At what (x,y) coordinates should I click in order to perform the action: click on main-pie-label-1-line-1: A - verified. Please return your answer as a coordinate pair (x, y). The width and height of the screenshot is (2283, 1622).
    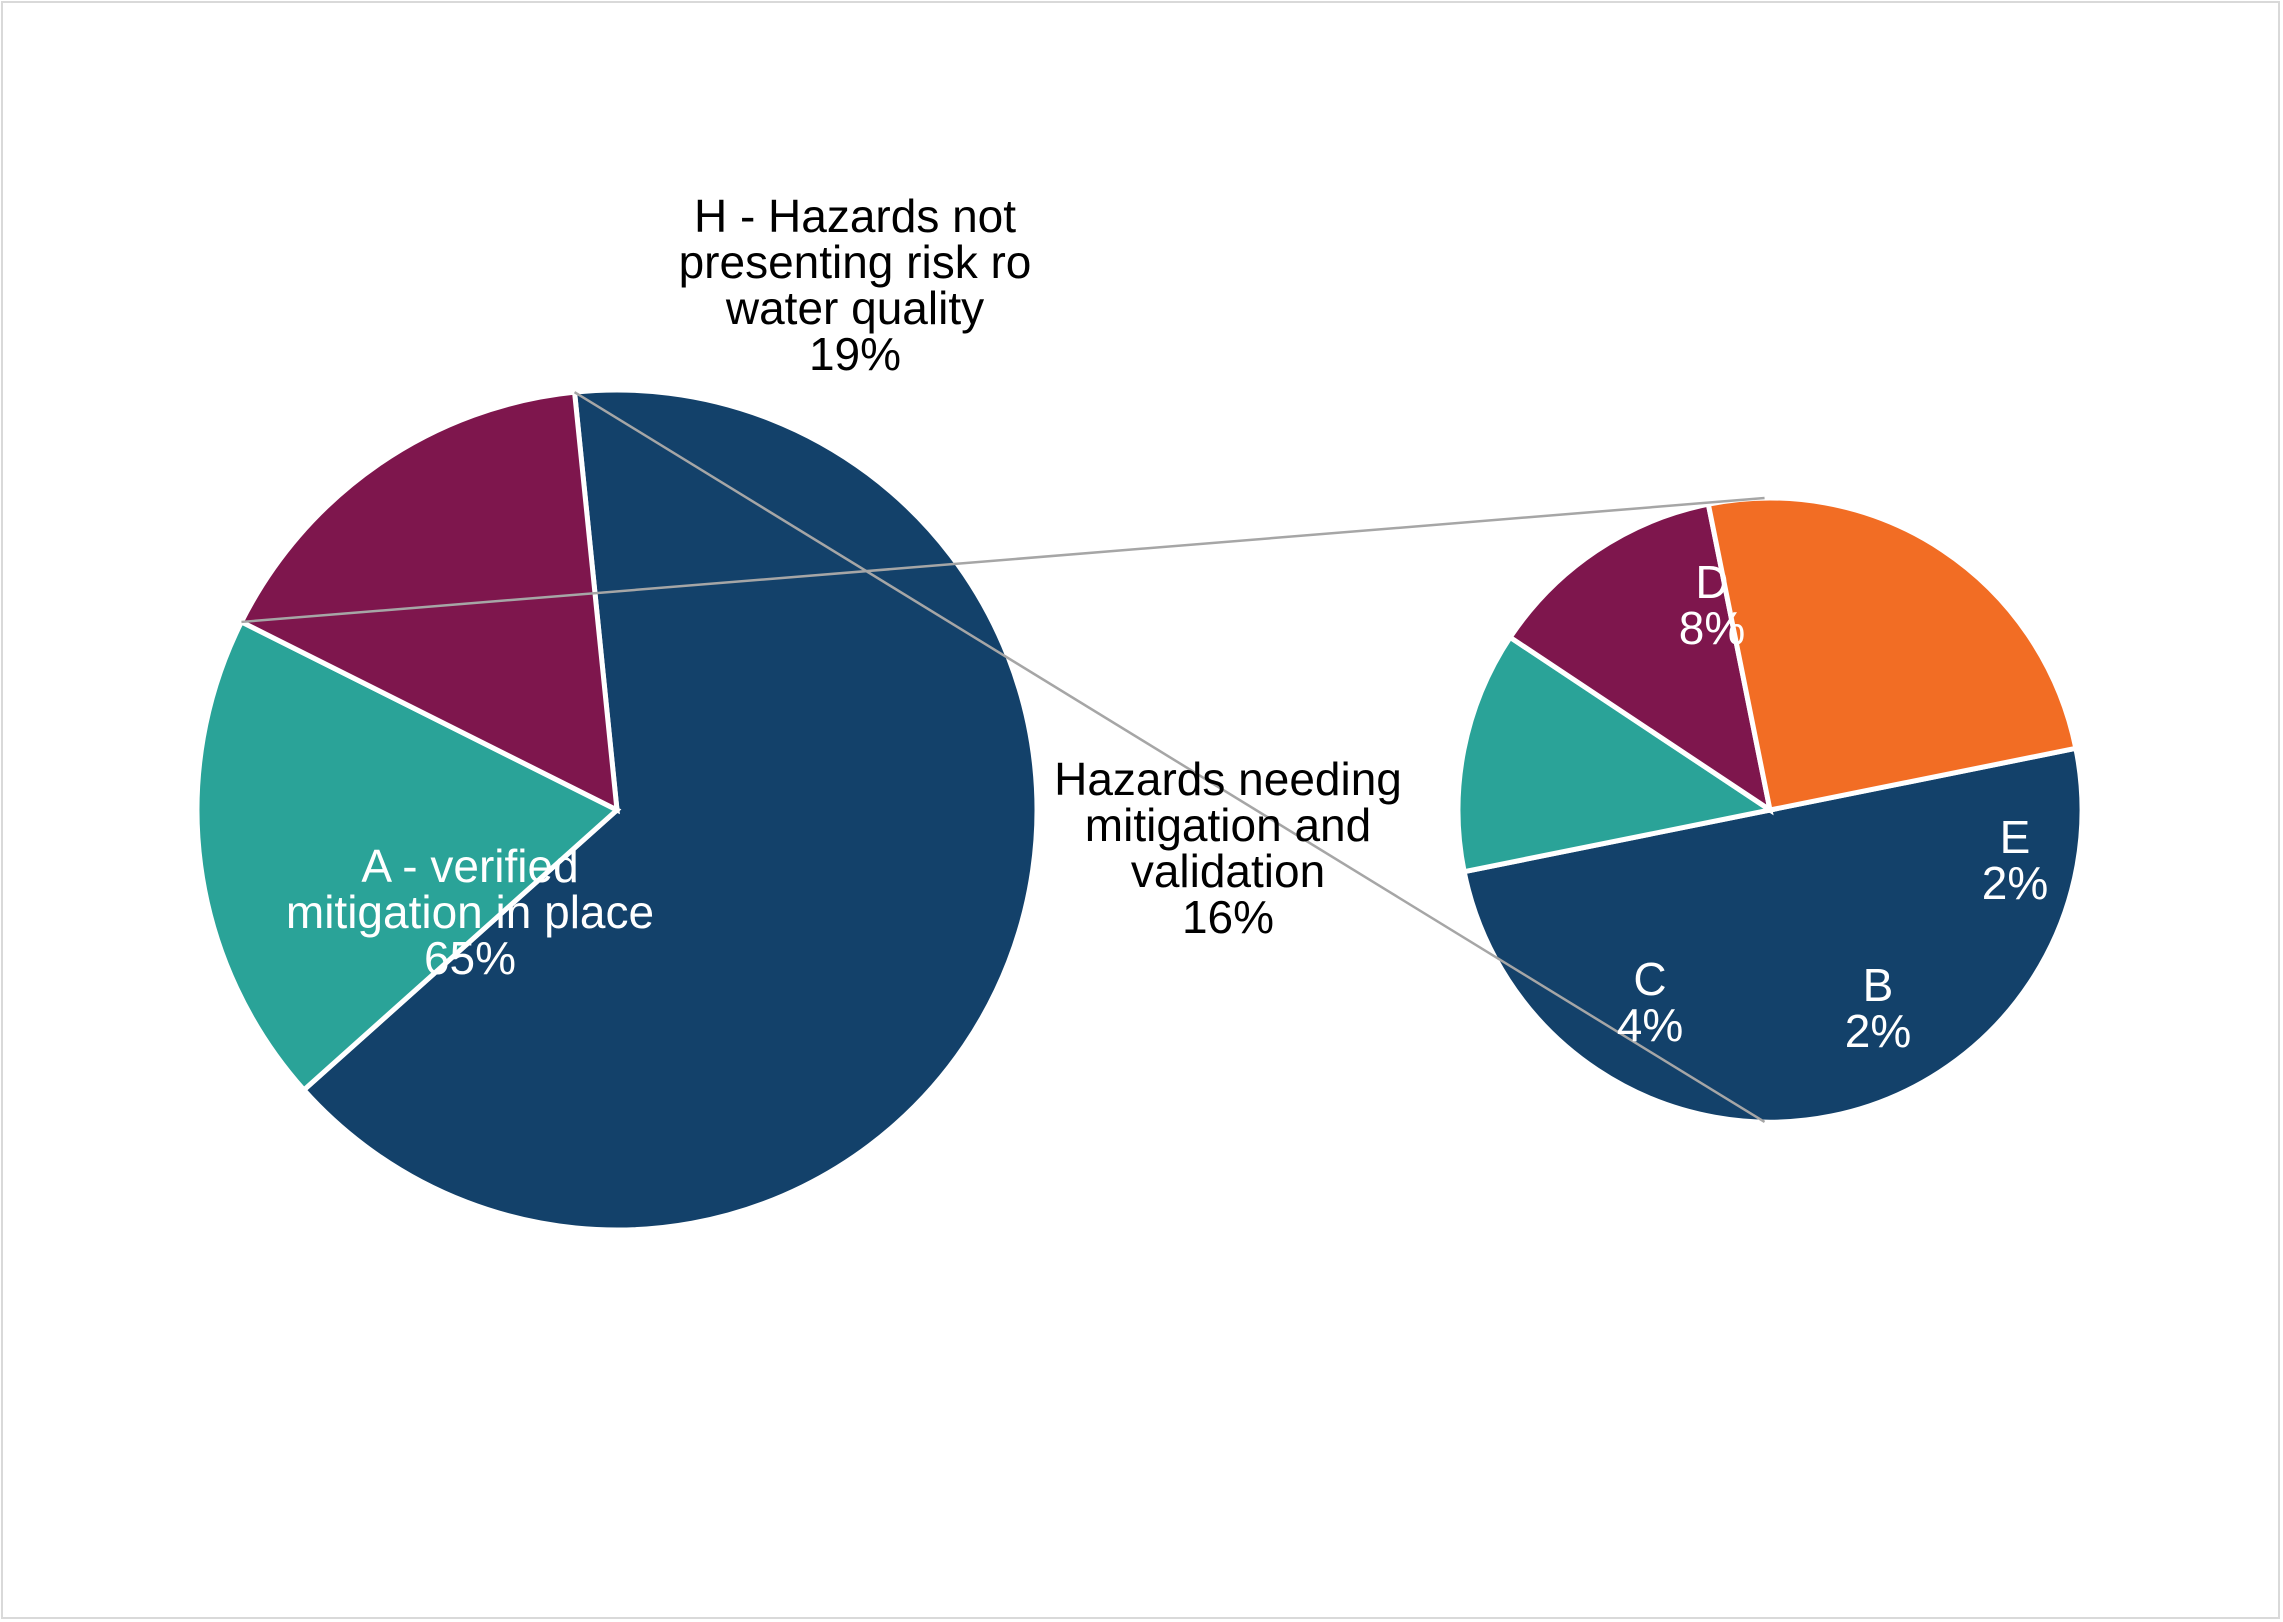
    Looking at the image, I should click on (469, 866).